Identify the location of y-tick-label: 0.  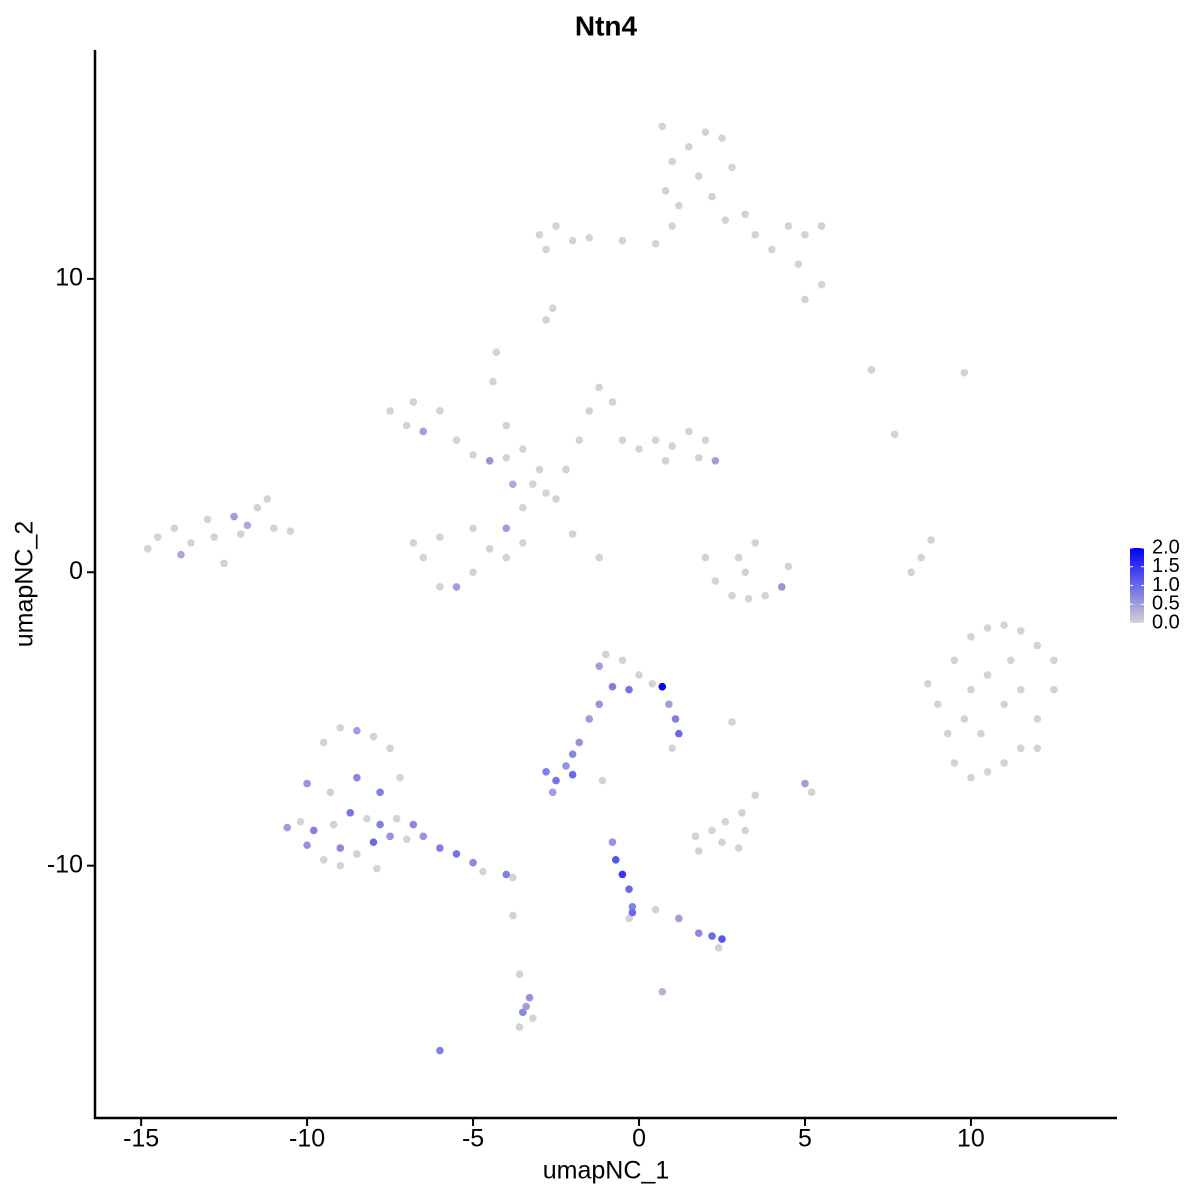
(76, 571).